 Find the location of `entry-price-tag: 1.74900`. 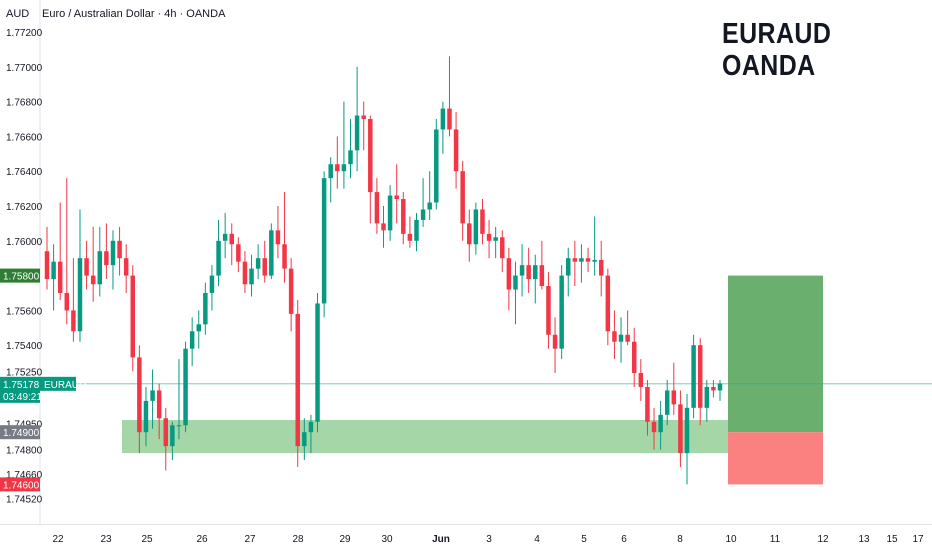

entry-price-tag: 1.74900 is located at coordinates (20, 432).